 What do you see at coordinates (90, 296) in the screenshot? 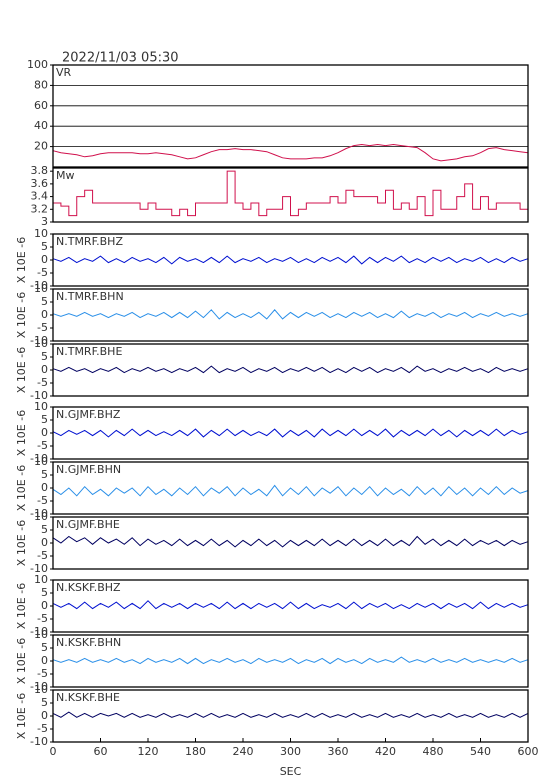
I see `panel-title: N.TMRF.BHN` at bounding box center [90, 296].